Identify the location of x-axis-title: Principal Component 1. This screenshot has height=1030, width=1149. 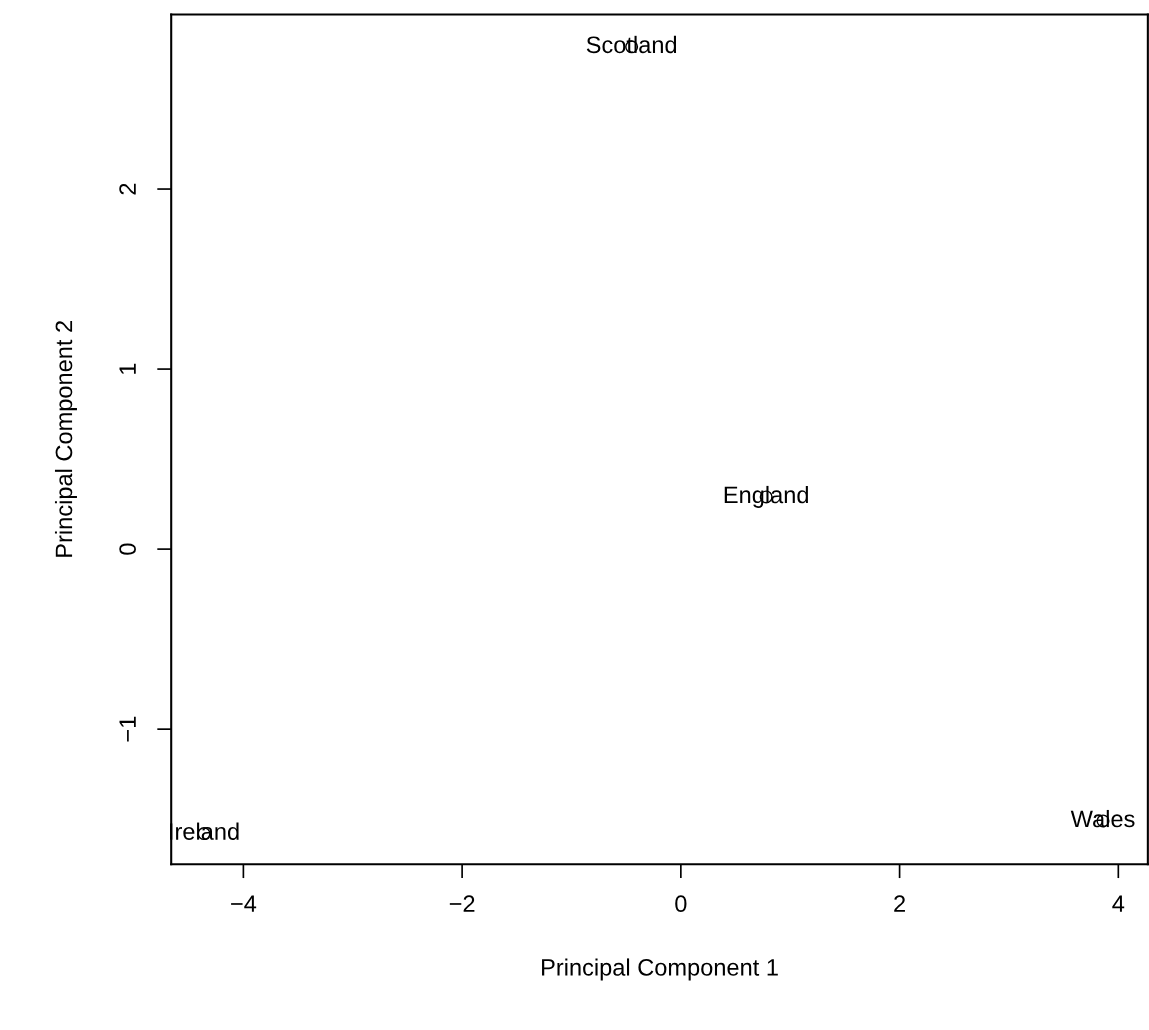
(660, 969).